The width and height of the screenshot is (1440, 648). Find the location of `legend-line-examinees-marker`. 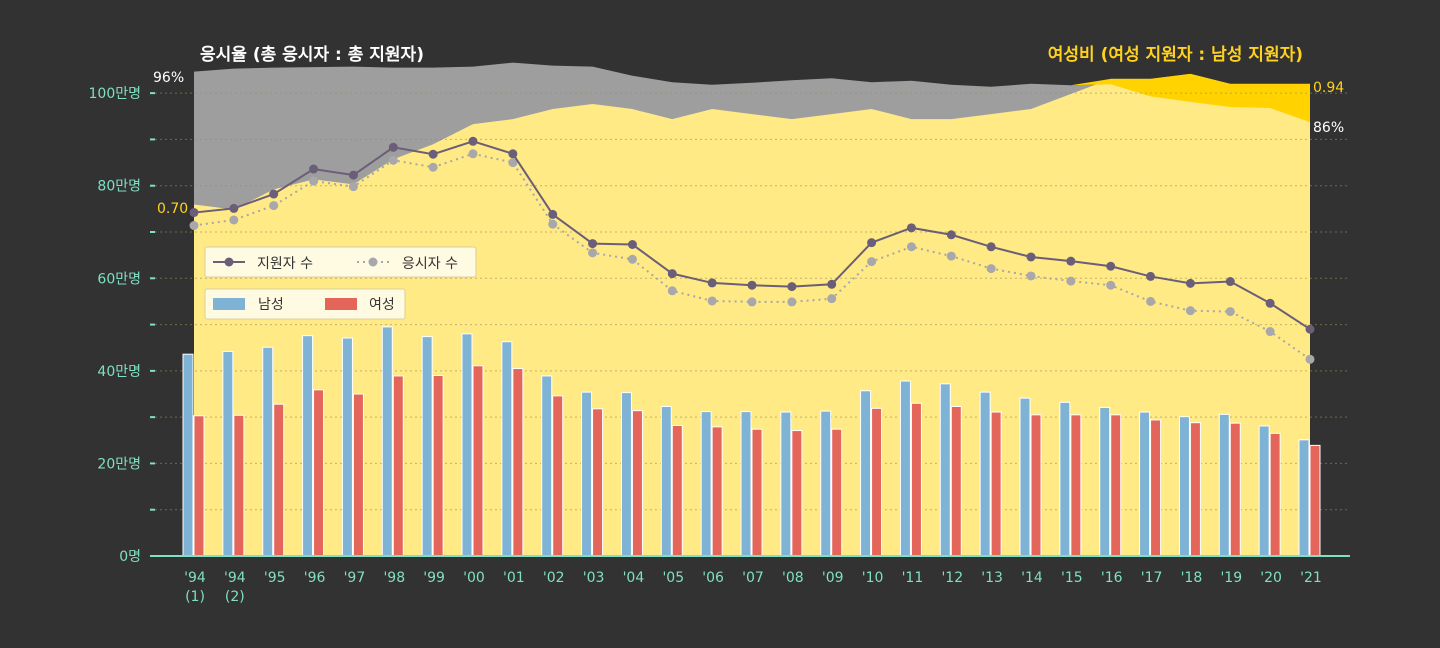

legend-line-examinees-marker is located at coordinates (373, 262).